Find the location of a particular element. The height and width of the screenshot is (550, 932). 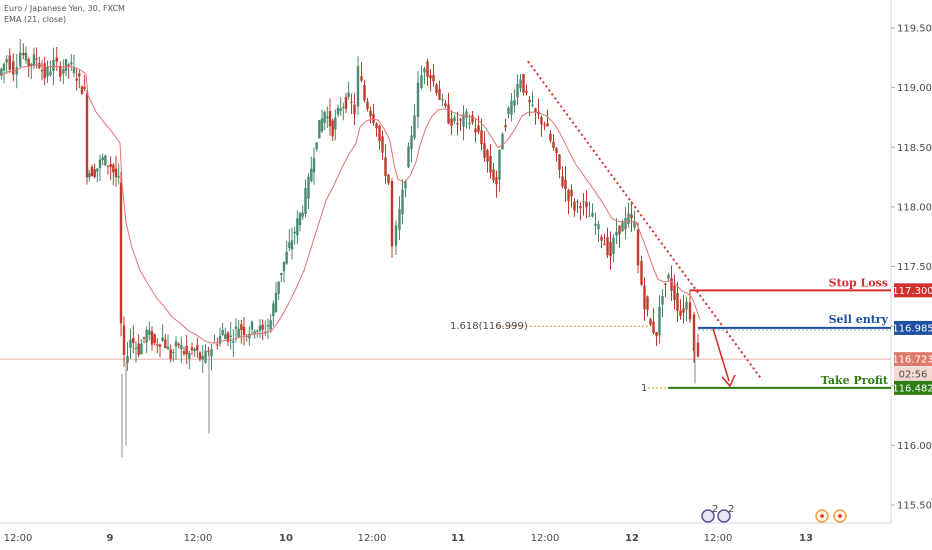

countdown-text: 02:56 is located at coordinates (913, 375).